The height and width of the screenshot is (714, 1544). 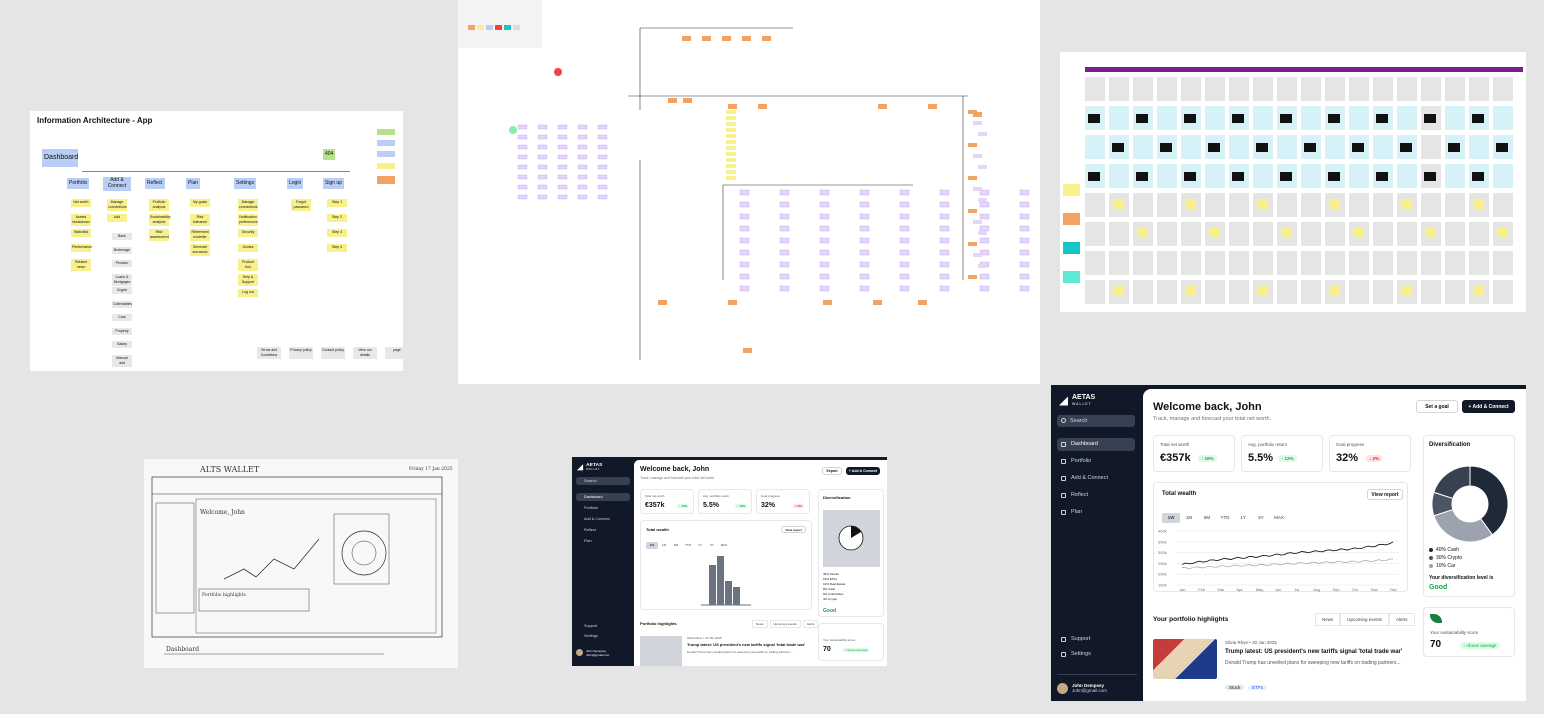 What do you see at coordinates (1287, 458) in the screenshot?
I see `kpi-delta: ↑ 12%` at bounding box center [1287, 458].